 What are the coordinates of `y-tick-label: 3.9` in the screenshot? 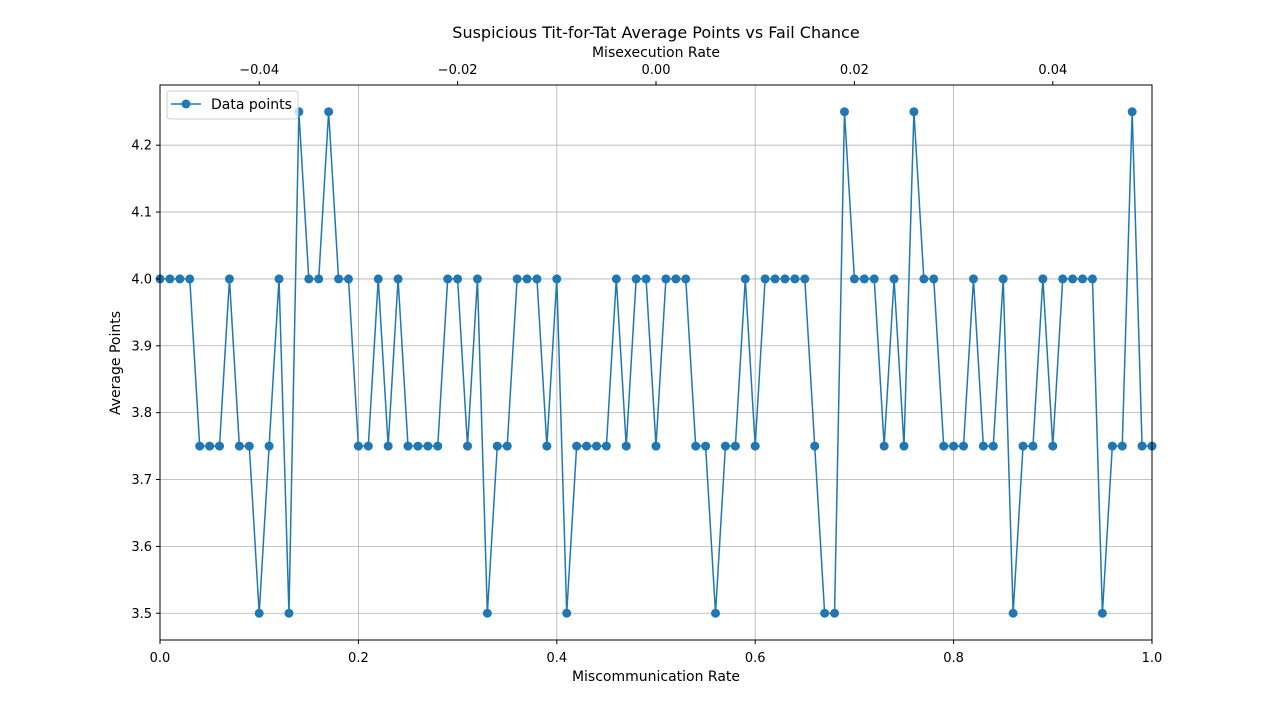 It's located at (141, 346).